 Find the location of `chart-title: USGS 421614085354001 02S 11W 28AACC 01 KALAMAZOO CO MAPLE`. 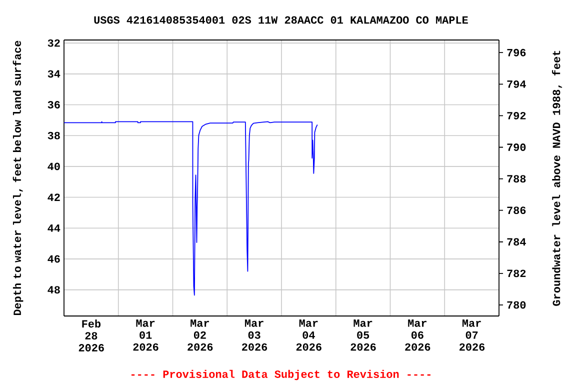

chart-title: USGS 421614085354001 02S 11W 28AACC 01 KALAMAZOO CO MAPLE is located at coordinates (281, 20).